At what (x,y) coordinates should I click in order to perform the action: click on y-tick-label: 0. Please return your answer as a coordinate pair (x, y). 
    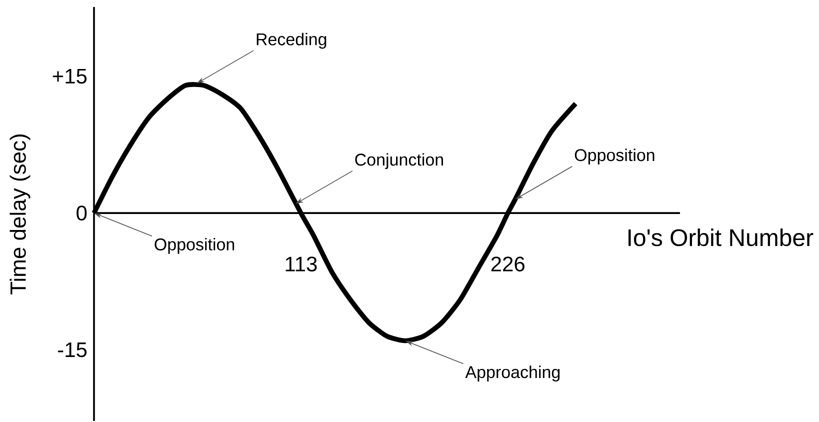
    Looking at the image, I should click on (81, 213).